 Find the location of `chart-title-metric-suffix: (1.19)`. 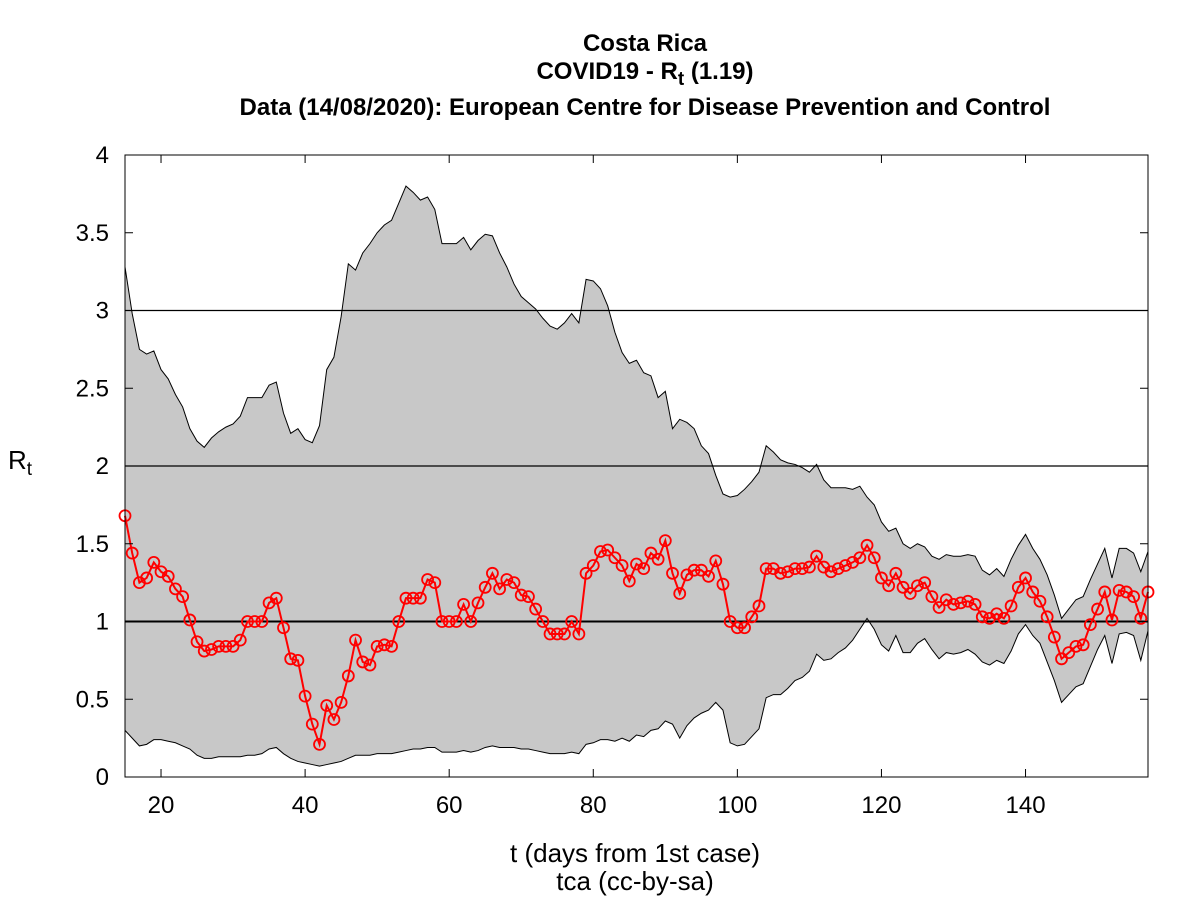

chart-title-metric-suffix: (1.19) is located at coordinates (719, 71).